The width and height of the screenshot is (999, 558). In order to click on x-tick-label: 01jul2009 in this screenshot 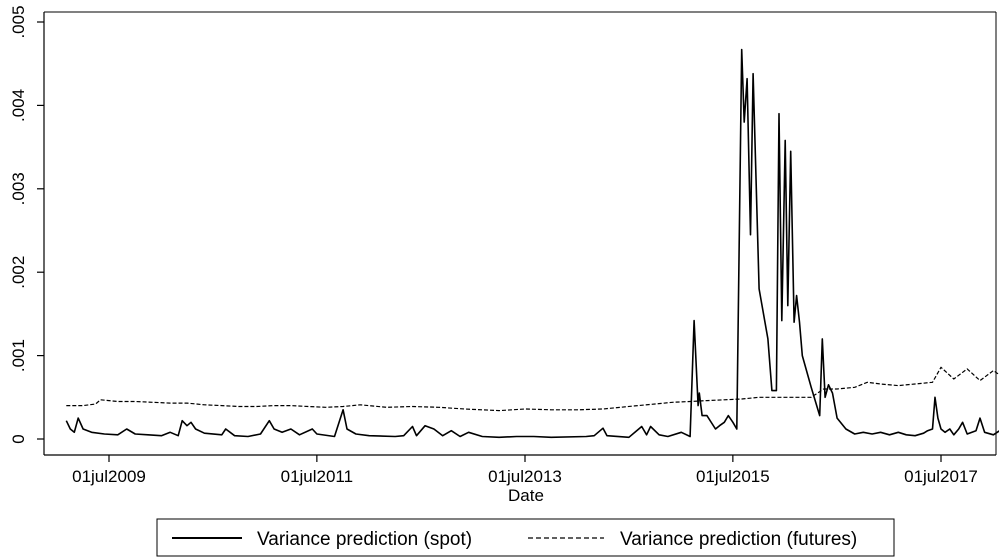, I will do `click(109, 476)`.